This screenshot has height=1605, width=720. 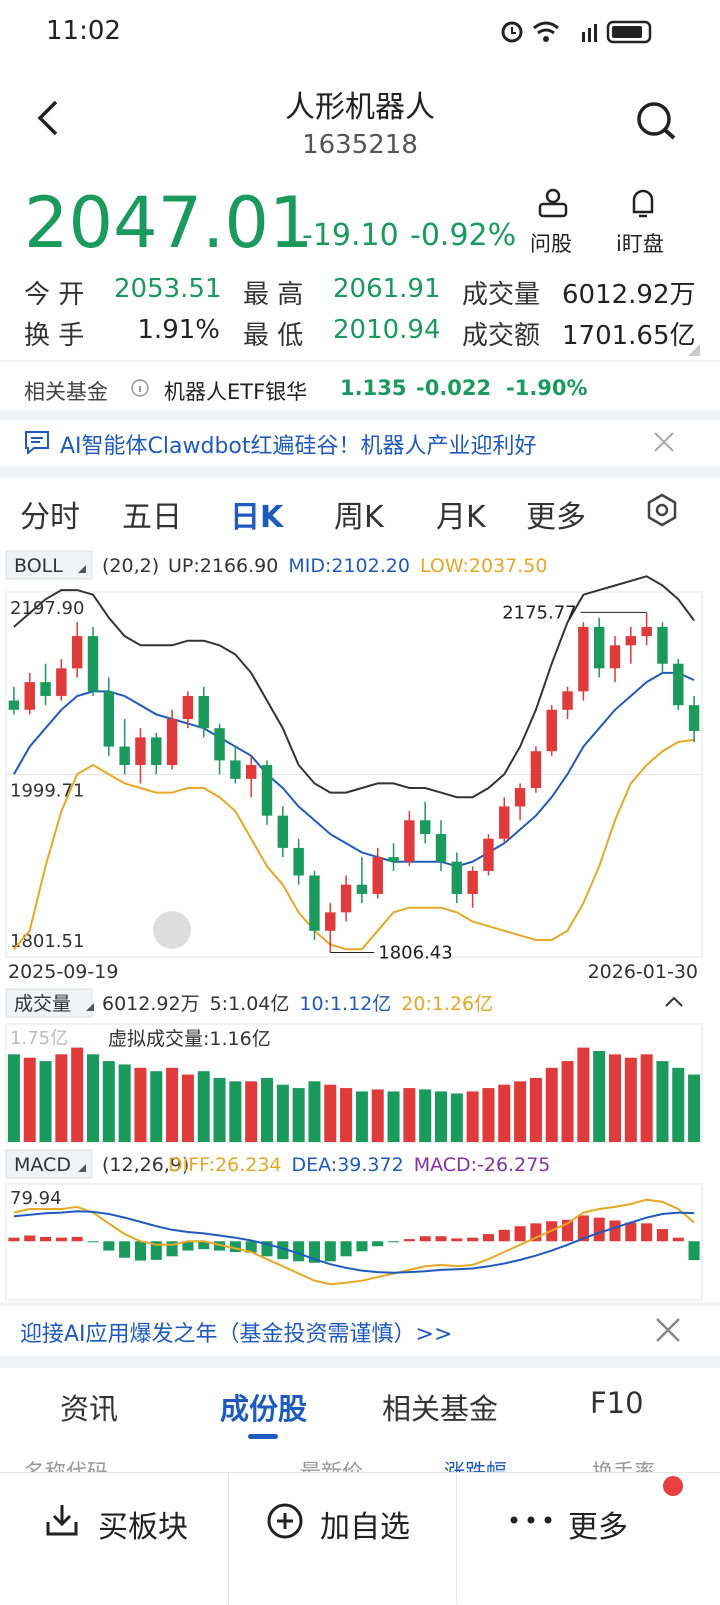 I want to click on fund-pct: -1.90%, so click(x=547, y=388).